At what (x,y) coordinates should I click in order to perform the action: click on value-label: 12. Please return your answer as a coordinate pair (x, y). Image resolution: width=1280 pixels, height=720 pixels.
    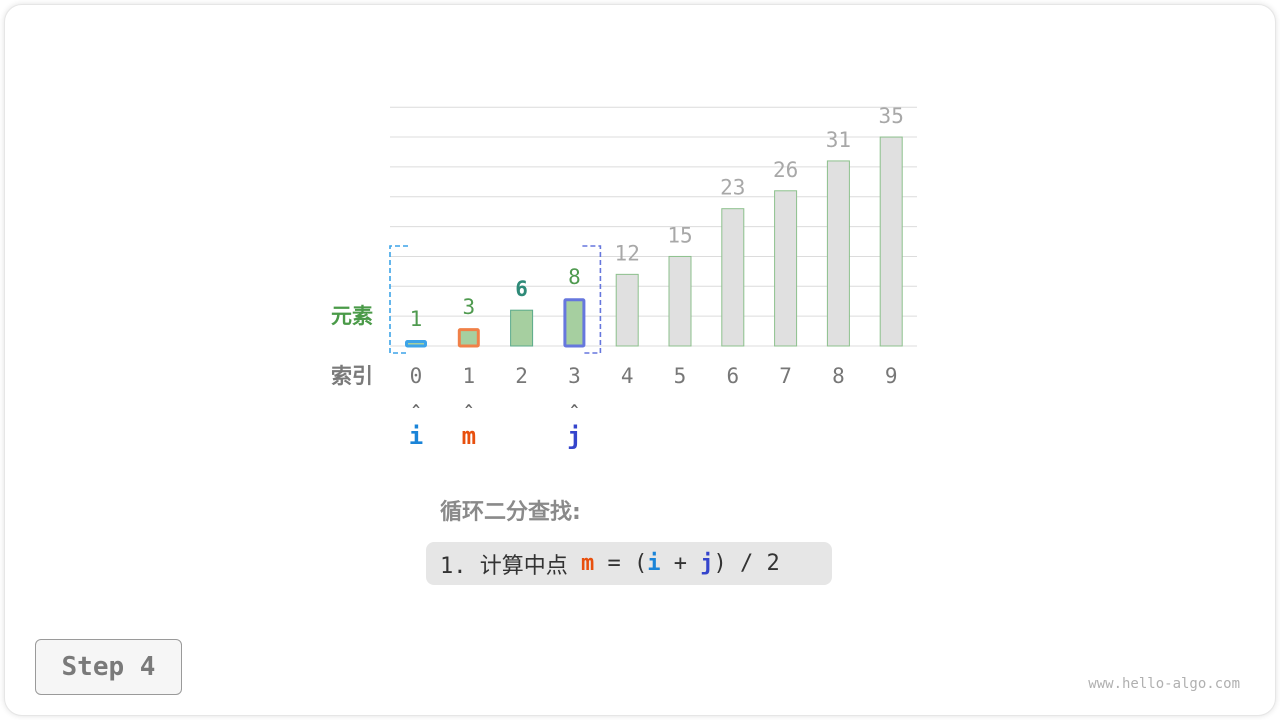
    Looking at the image, I should click on (627, 253).